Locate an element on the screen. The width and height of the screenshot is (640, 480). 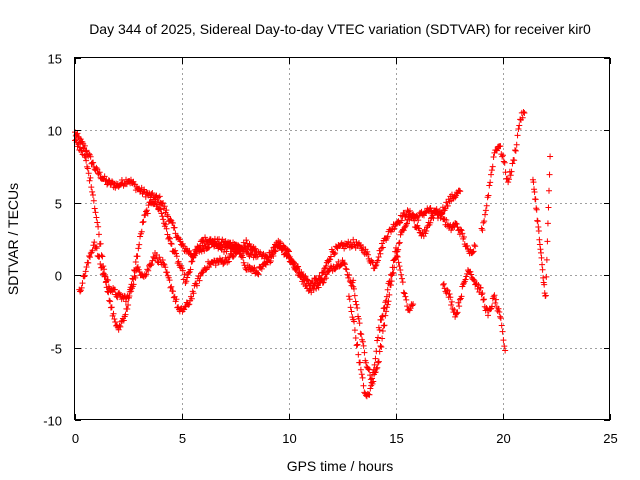
series-sat-c is located at coordinates (168, 276).